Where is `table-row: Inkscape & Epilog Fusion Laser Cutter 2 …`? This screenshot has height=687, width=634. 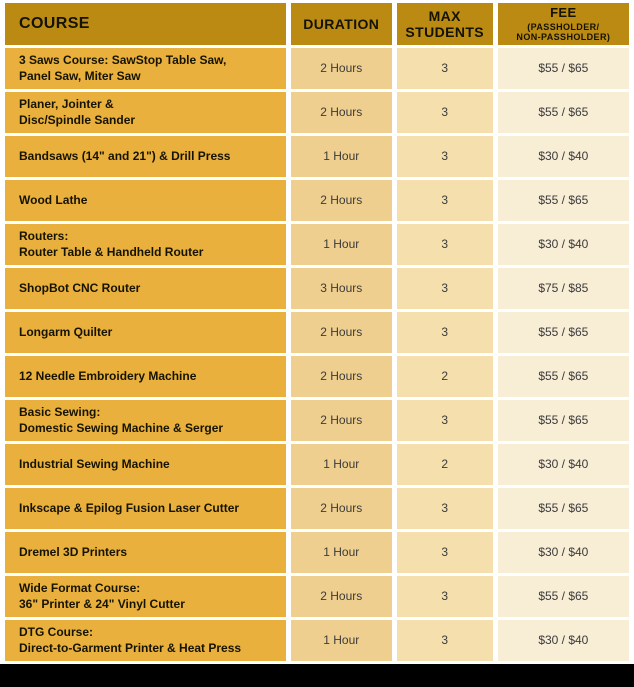
table-row: Inkscape & Epilog Fusion Laser Cutter 2 … is located at coordinates (317, 508).